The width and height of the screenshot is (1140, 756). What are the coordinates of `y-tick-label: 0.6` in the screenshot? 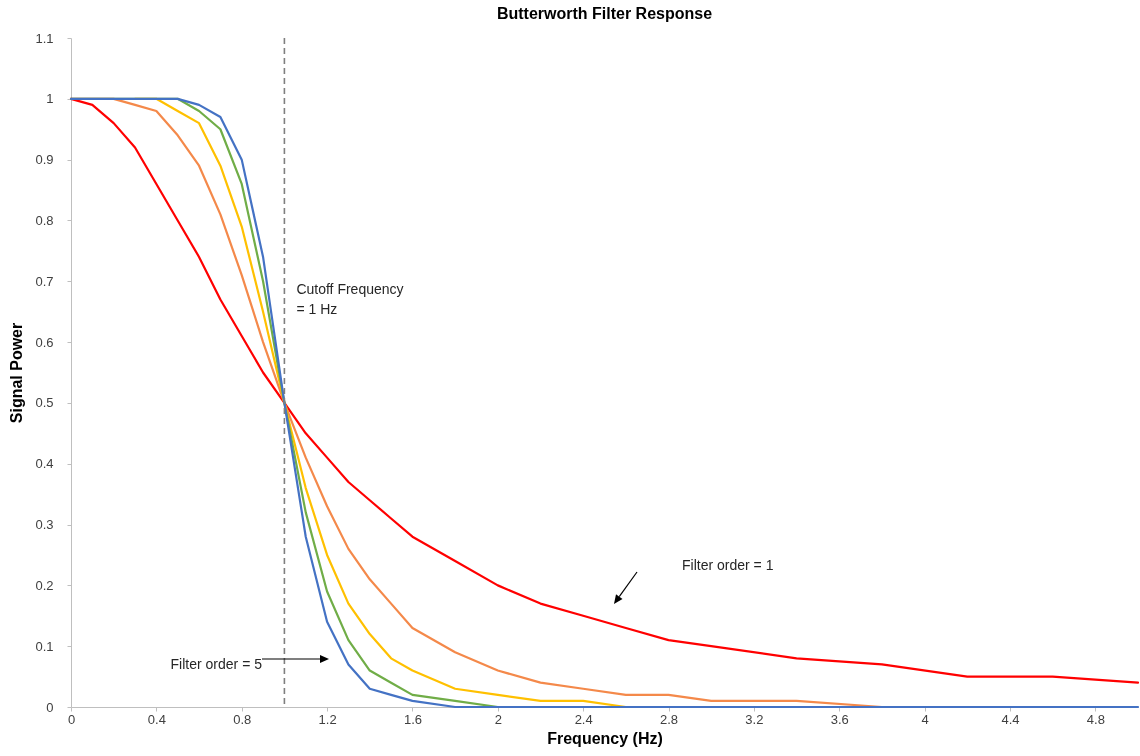 It's located at (44, 342).